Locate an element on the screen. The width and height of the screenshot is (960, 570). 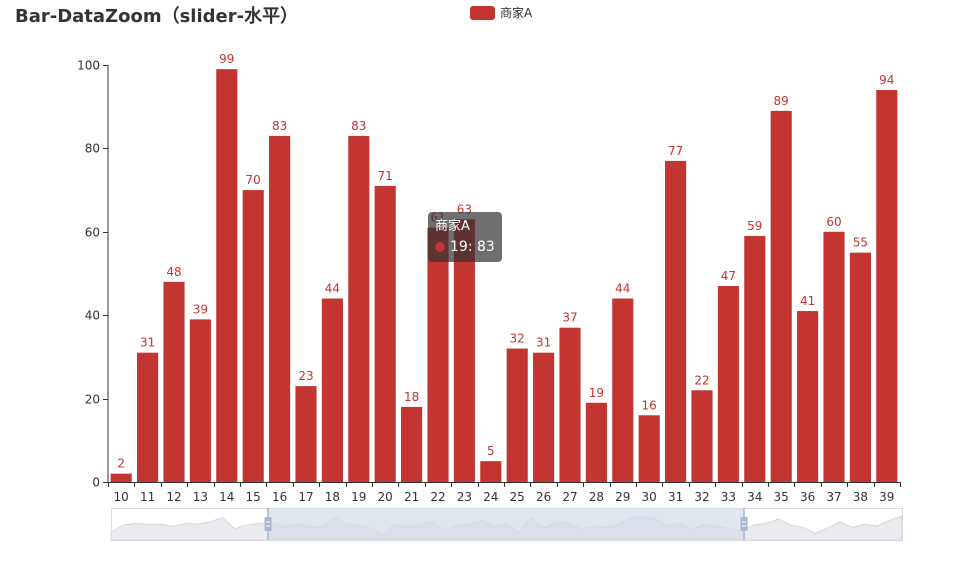
bar-value-label: 99 is located at coordinates (226, 59).